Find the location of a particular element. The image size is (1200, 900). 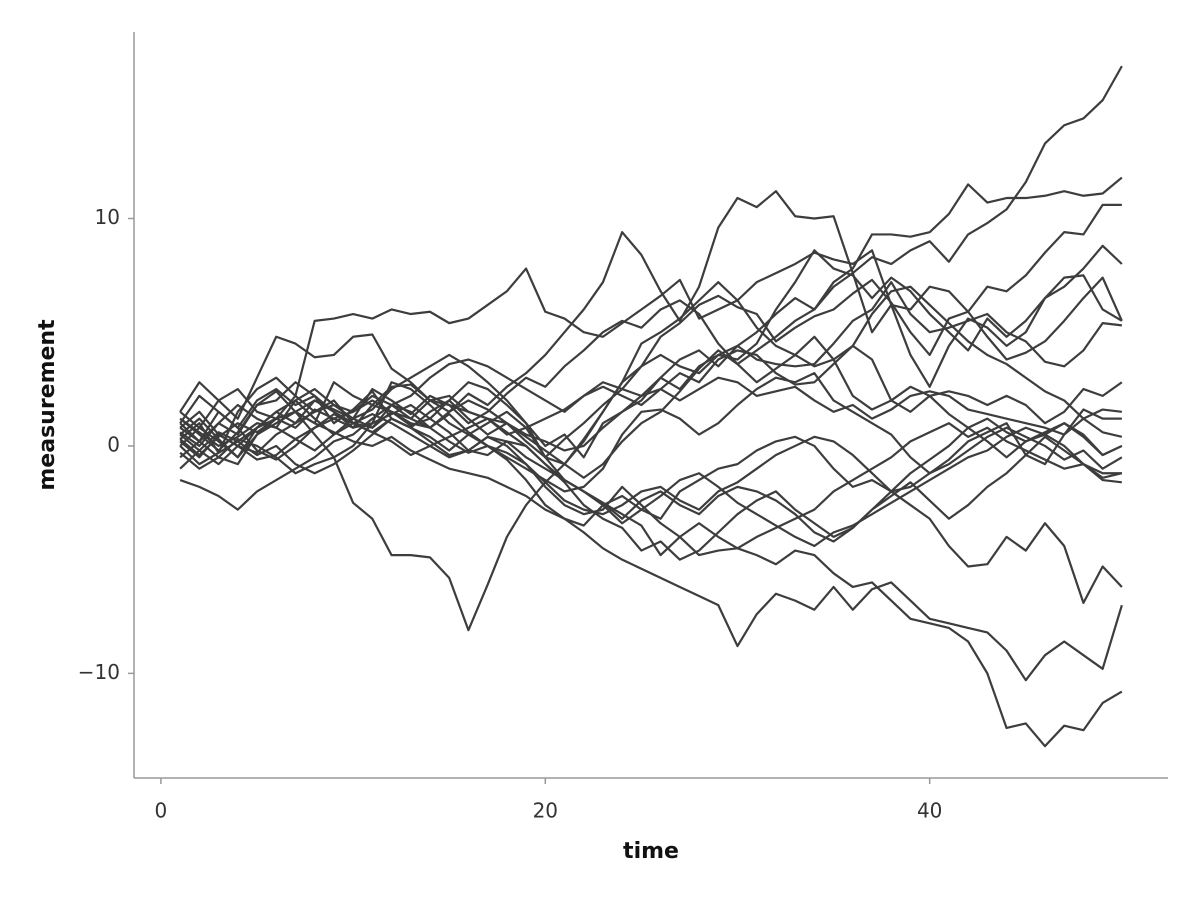

y-axis-title: measurement is located at coordinates (47, 405).